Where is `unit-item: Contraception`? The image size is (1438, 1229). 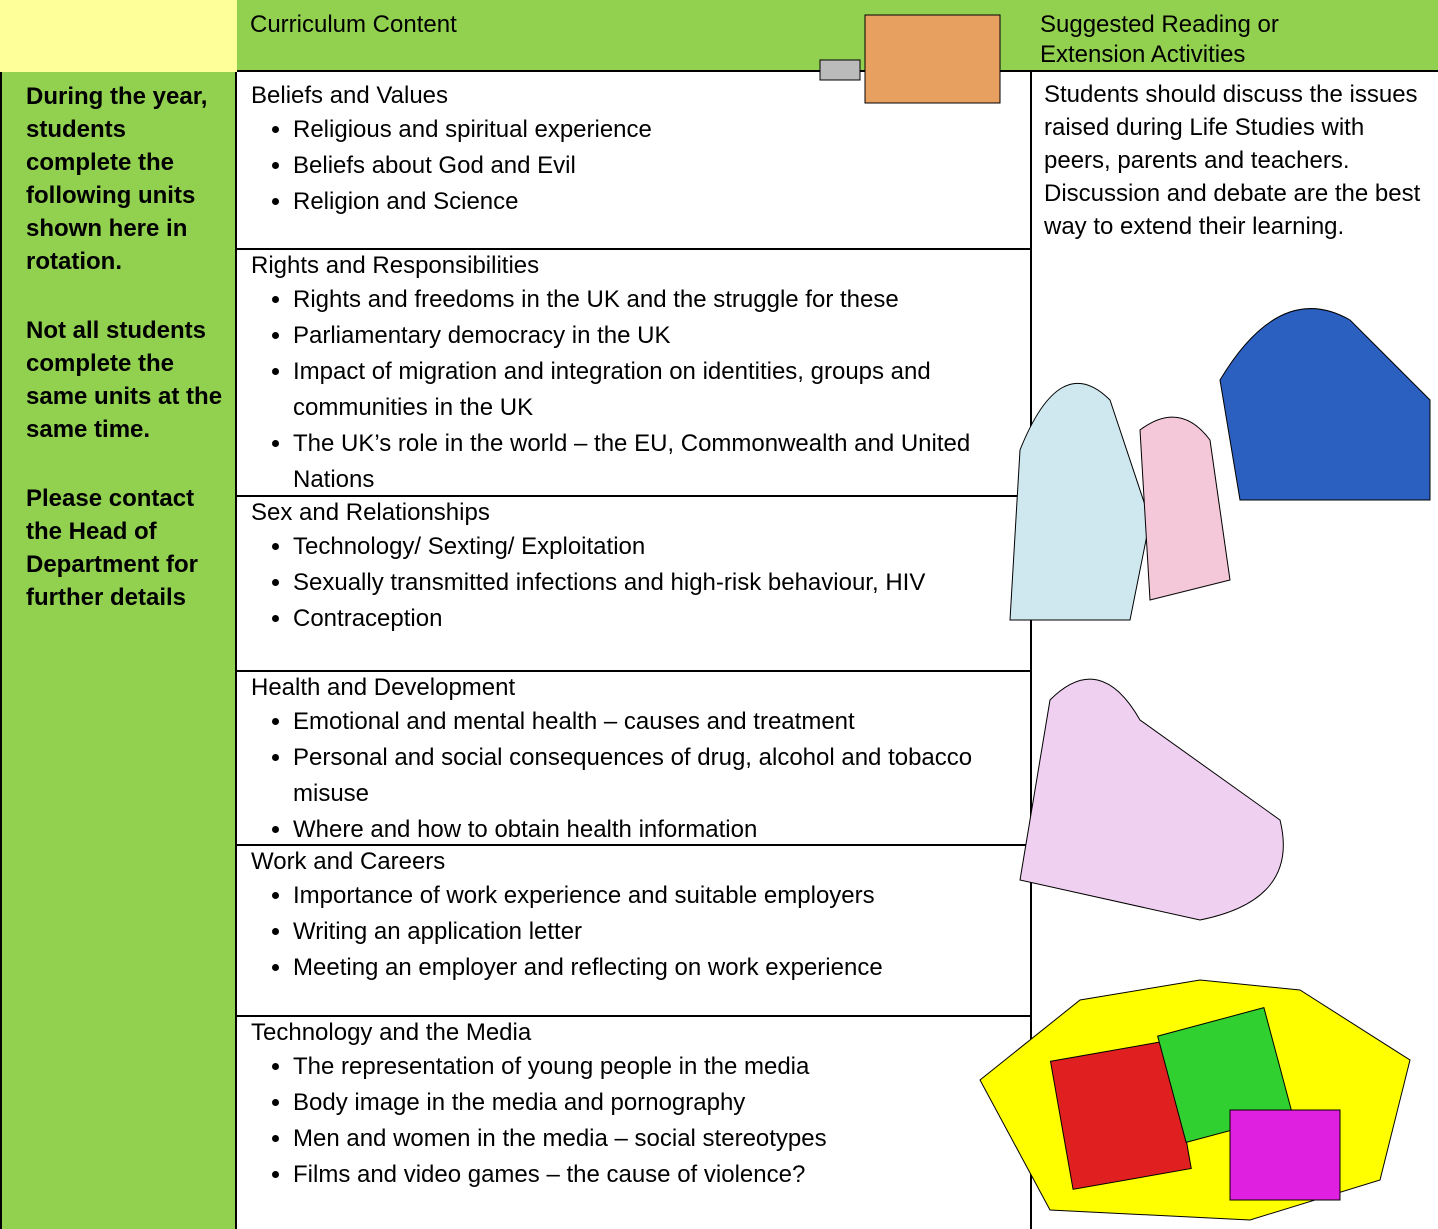 unit-item: Contraception is located at coordinates (655, 619).